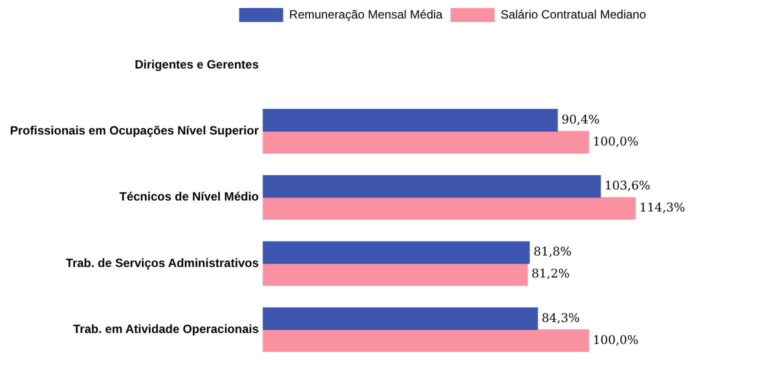  What do you see at coordinates (197, 64) in the screenshot?
I see `y-tick-label: Dirigentes e Gerentes` at bounding box center [197, 64].